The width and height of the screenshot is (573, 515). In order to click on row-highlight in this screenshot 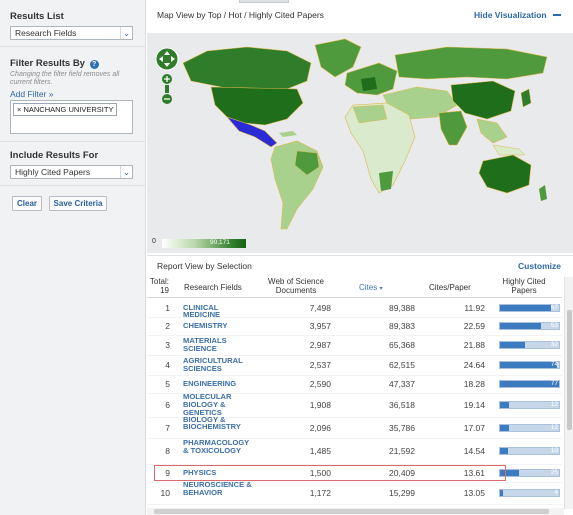, I will do `click(330, 473)`.